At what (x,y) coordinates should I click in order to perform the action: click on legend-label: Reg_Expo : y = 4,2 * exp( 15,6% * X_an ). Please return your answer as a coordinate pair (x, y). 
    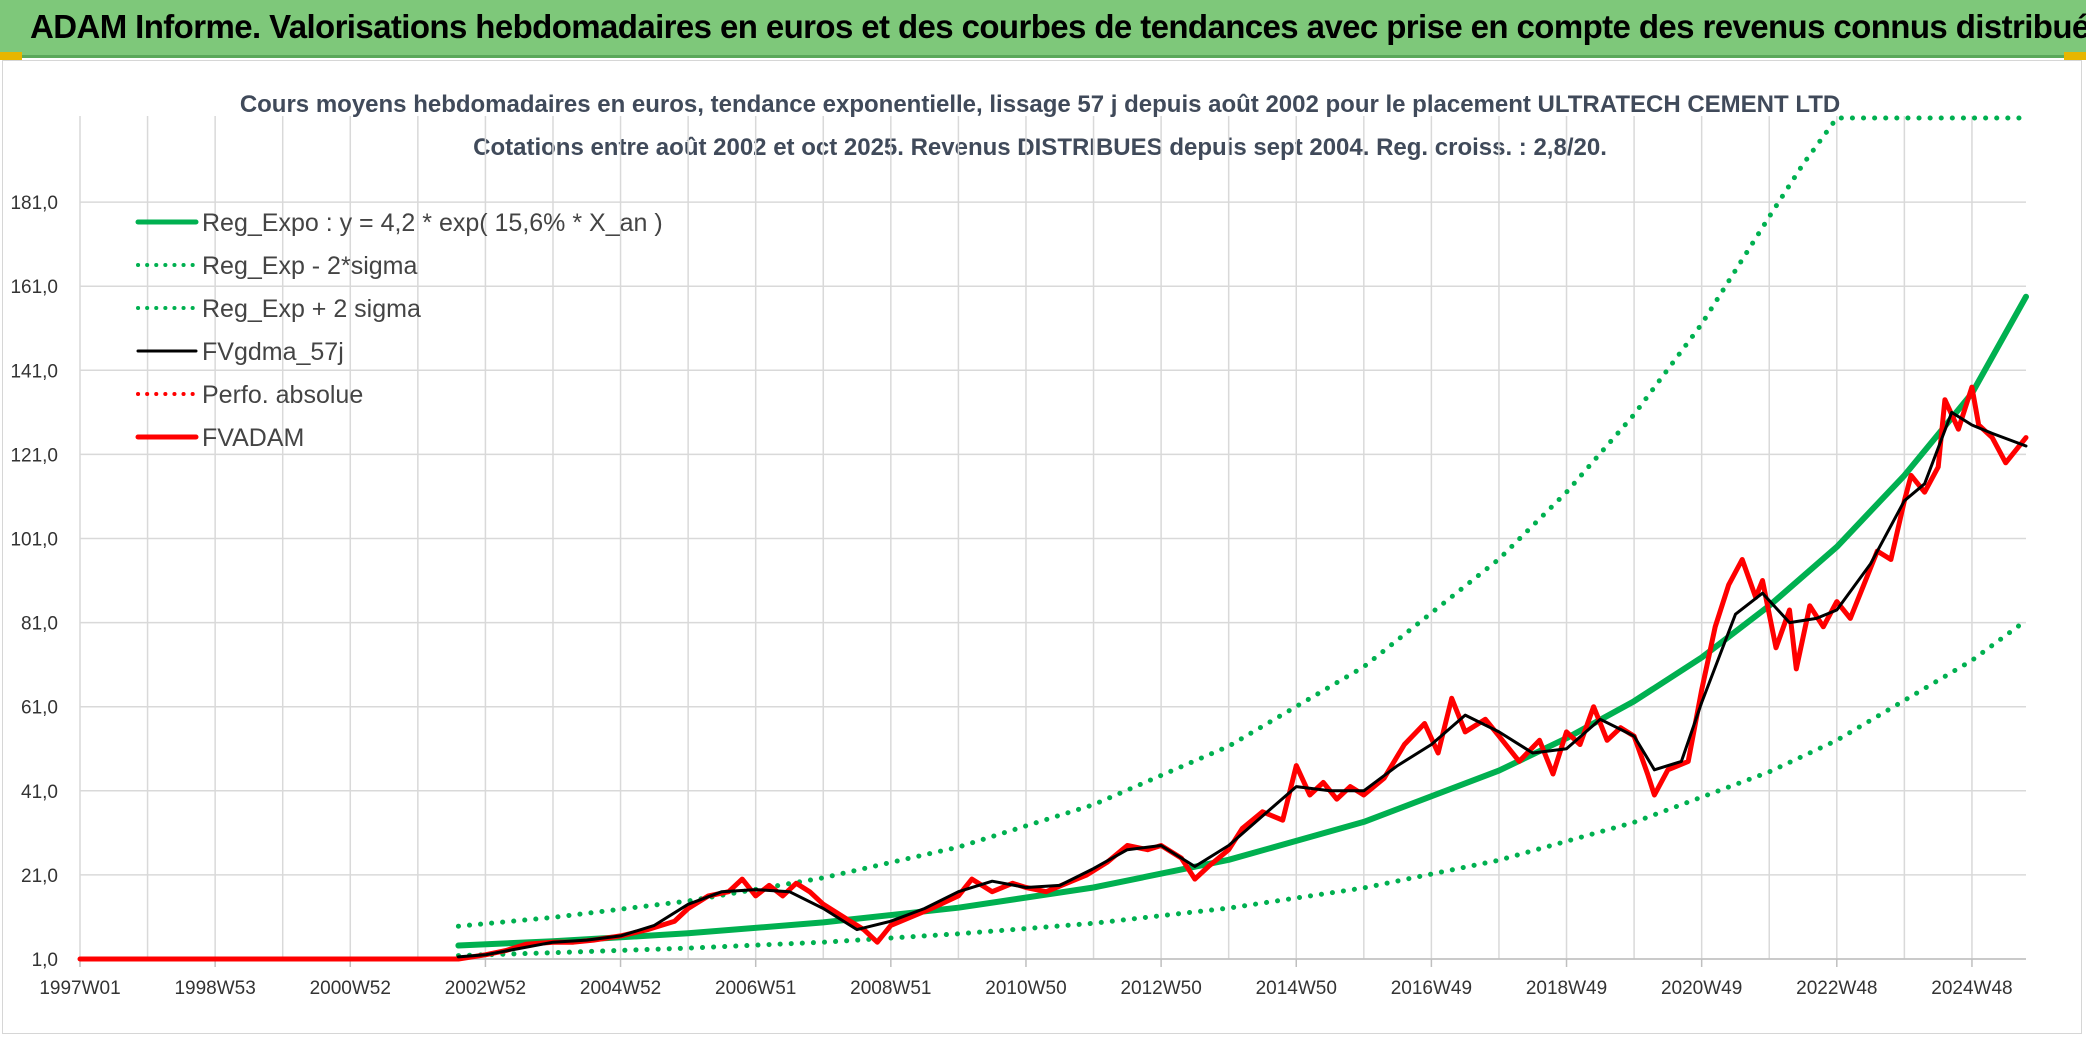
    Looking at the image, I should click on (432, 223).